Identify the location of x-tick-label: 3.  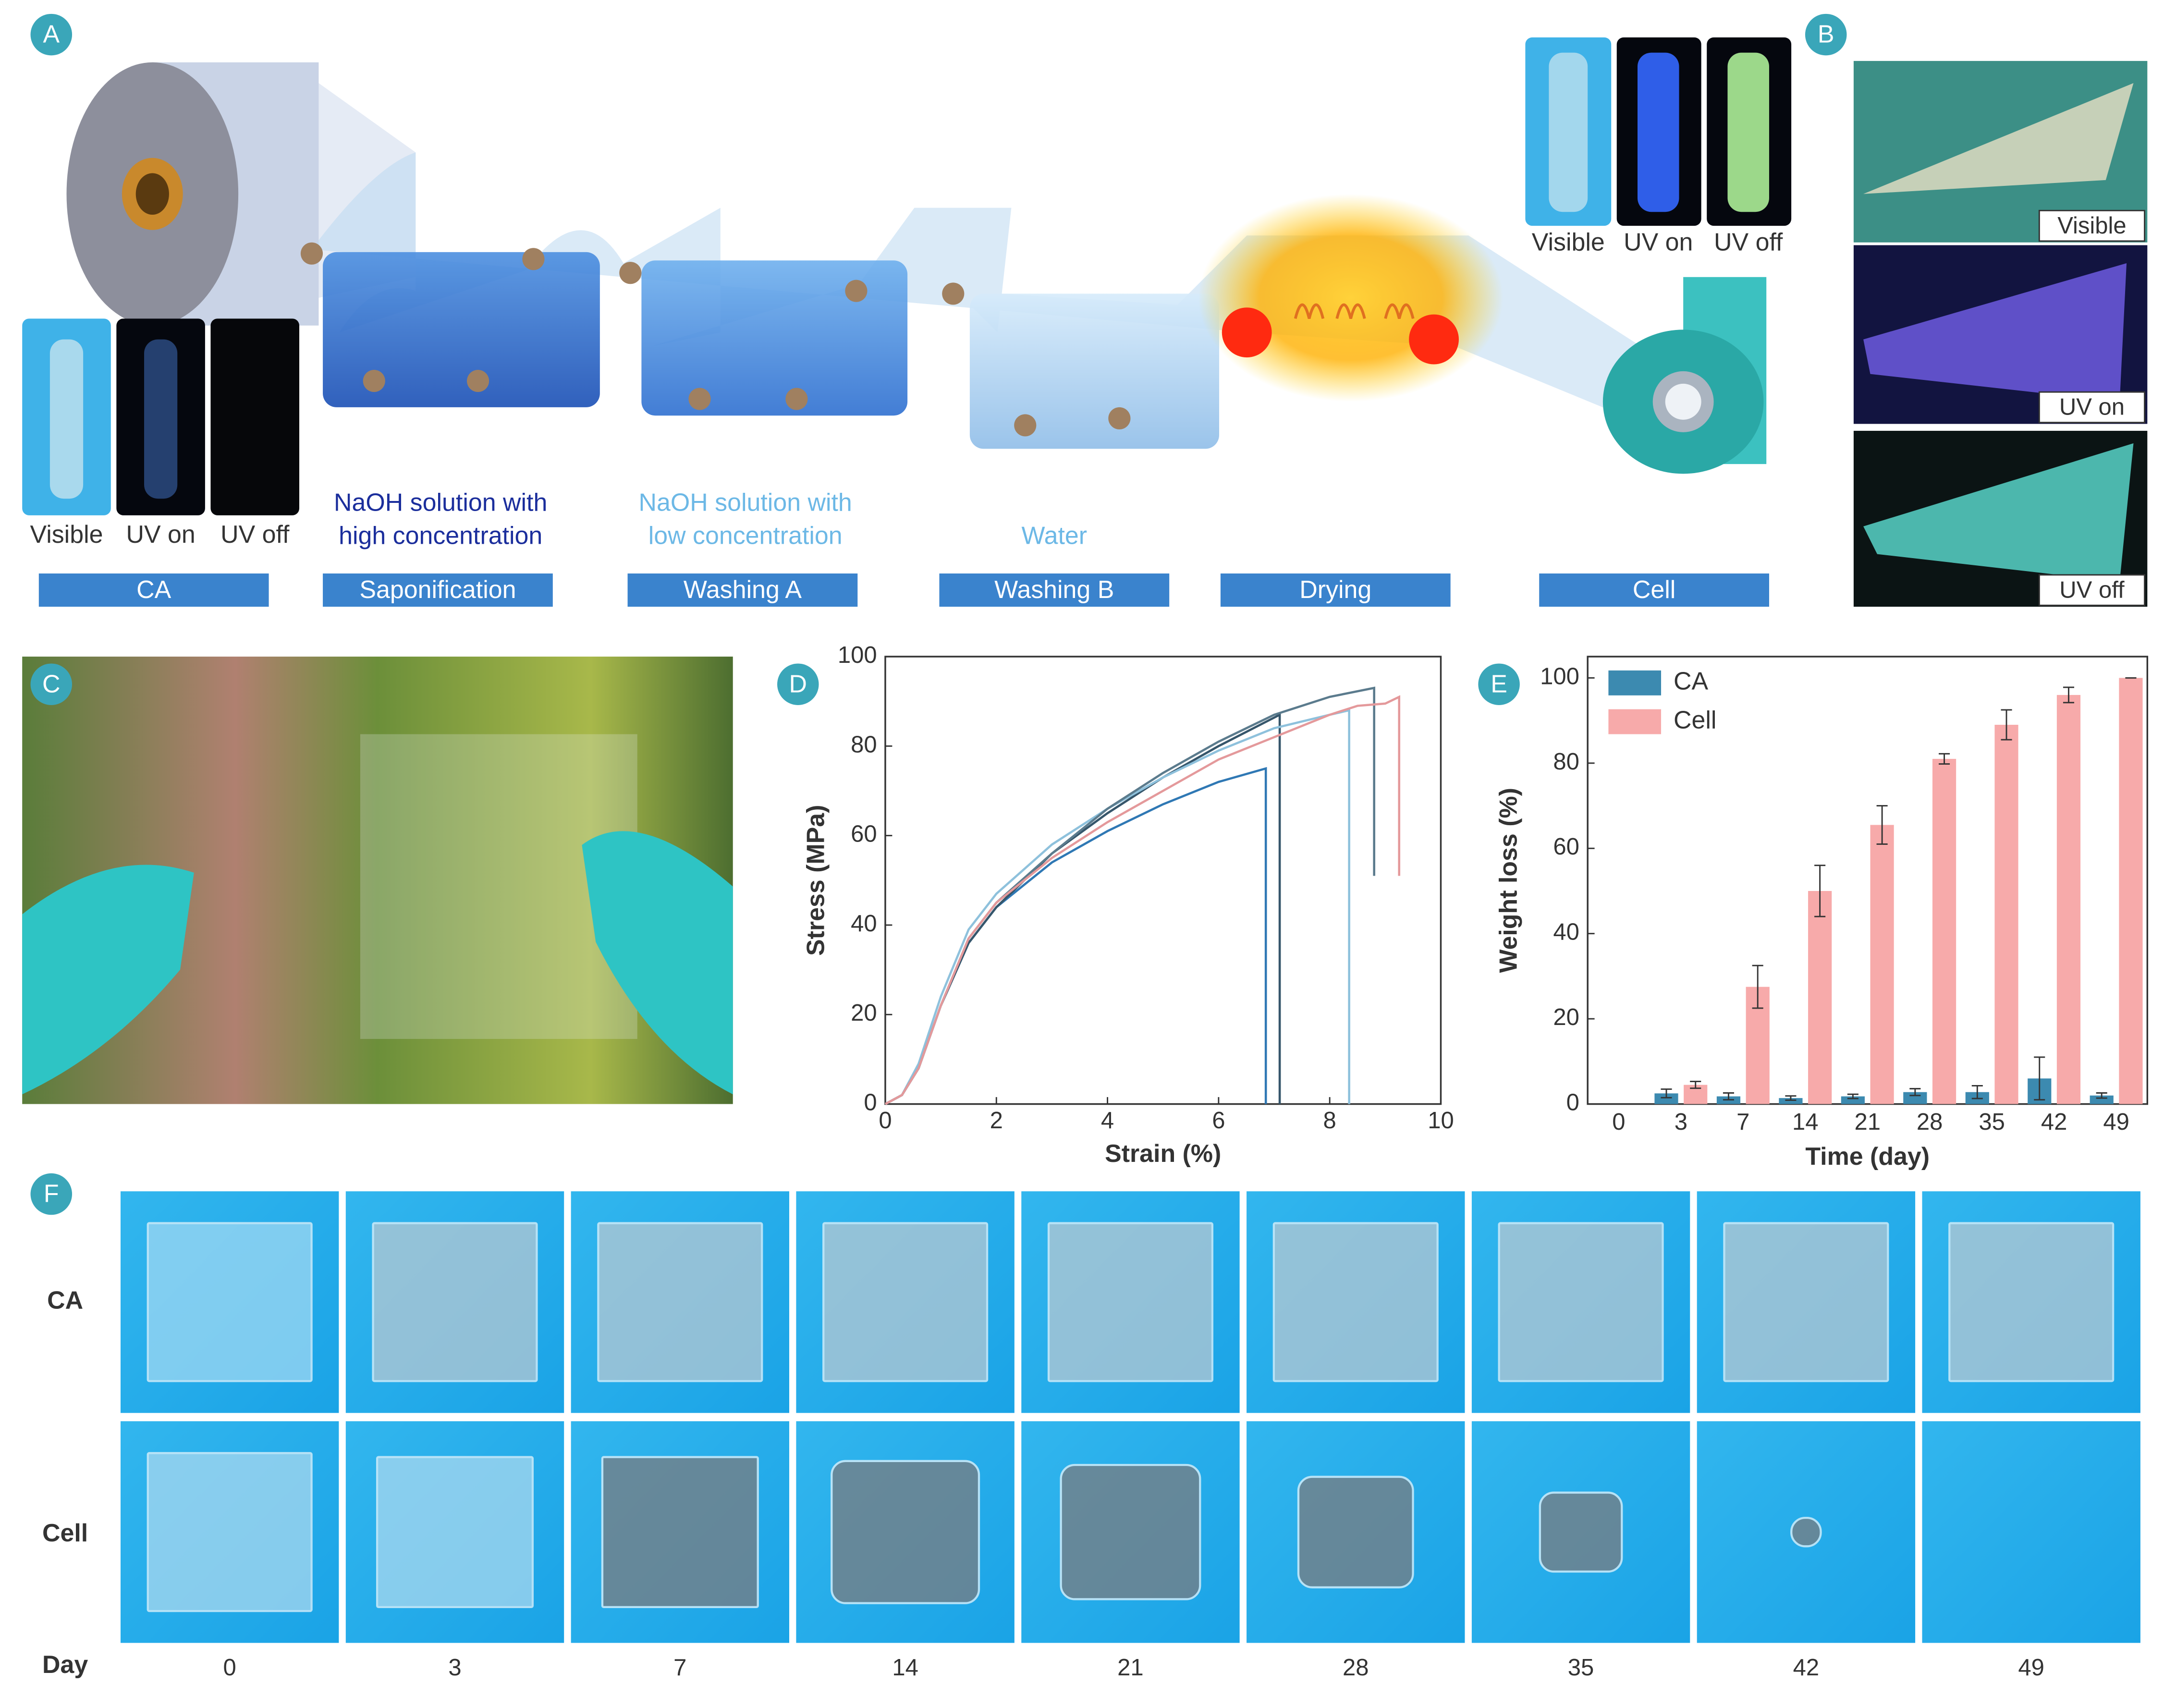
(1681, 1122).